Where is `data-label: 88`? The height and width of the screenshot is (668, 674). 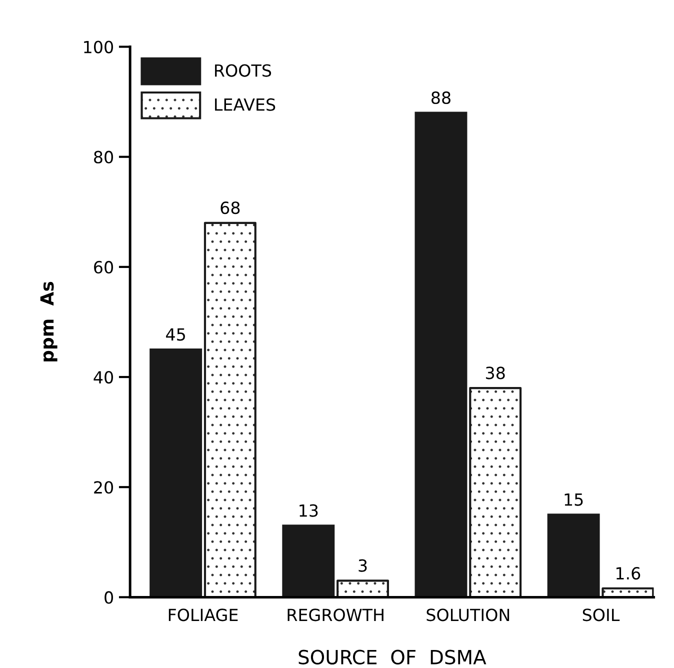
data-label: 88 is located at coordinates (441, 97).